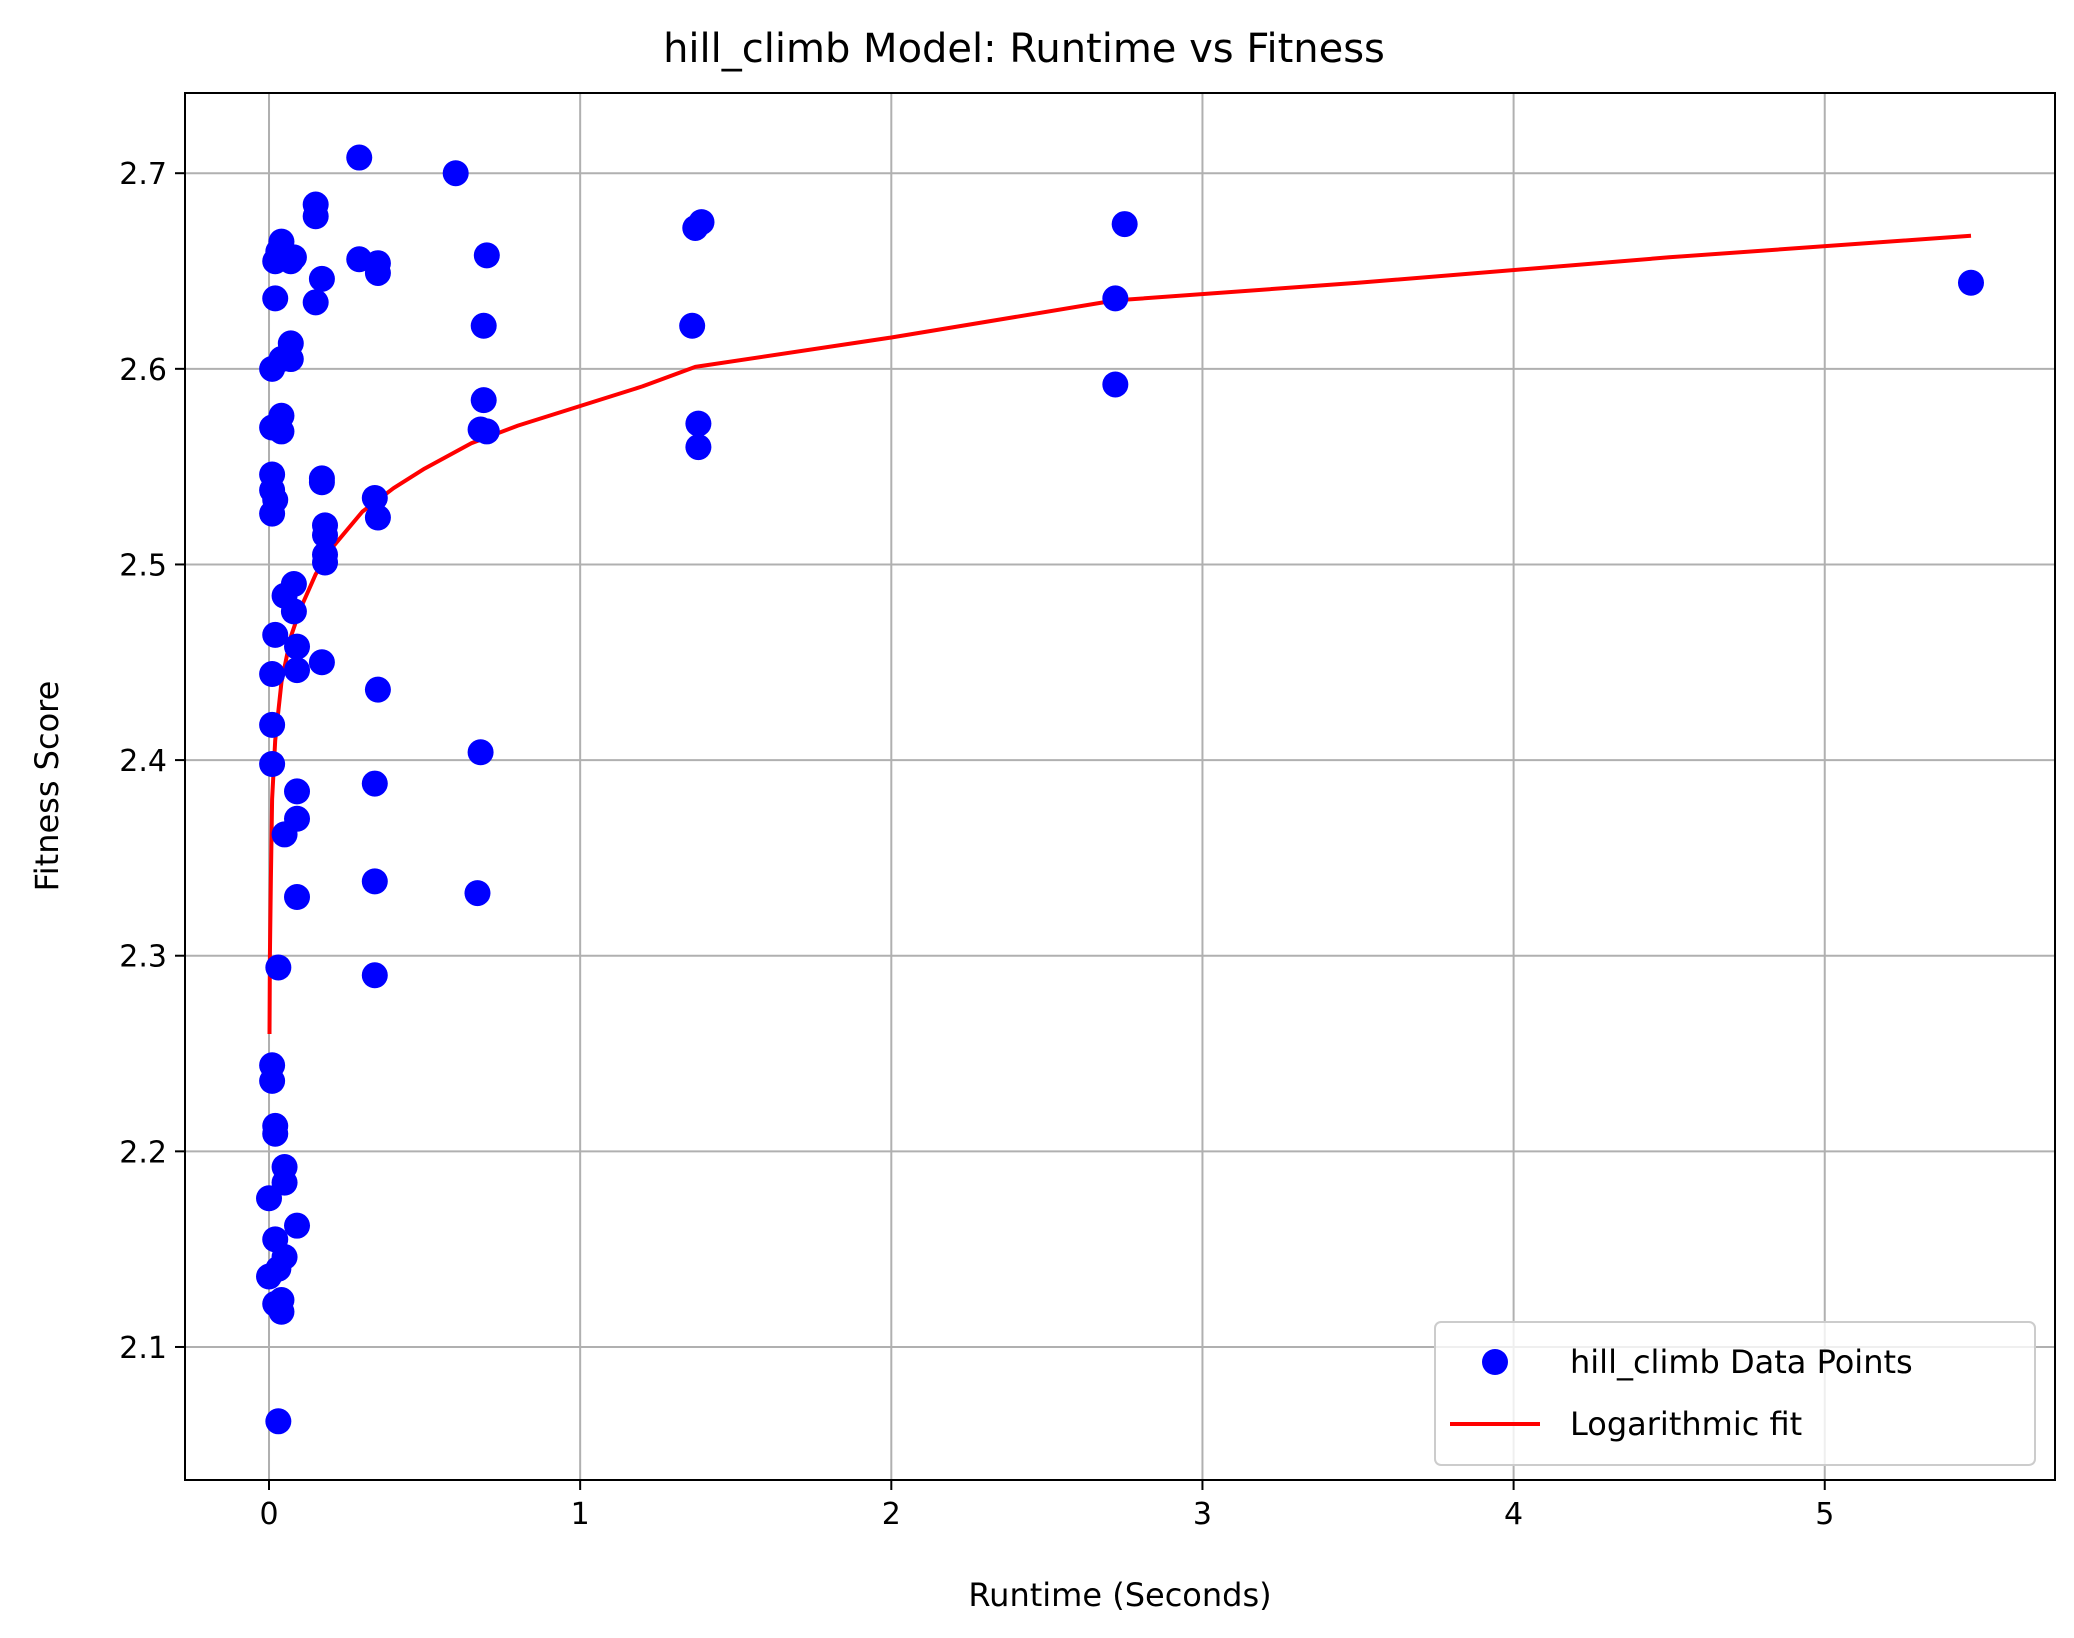 The height and width of the screenshot is (1638, 2074). I want to click on x-tick-label: 1, so click(580, 1514).